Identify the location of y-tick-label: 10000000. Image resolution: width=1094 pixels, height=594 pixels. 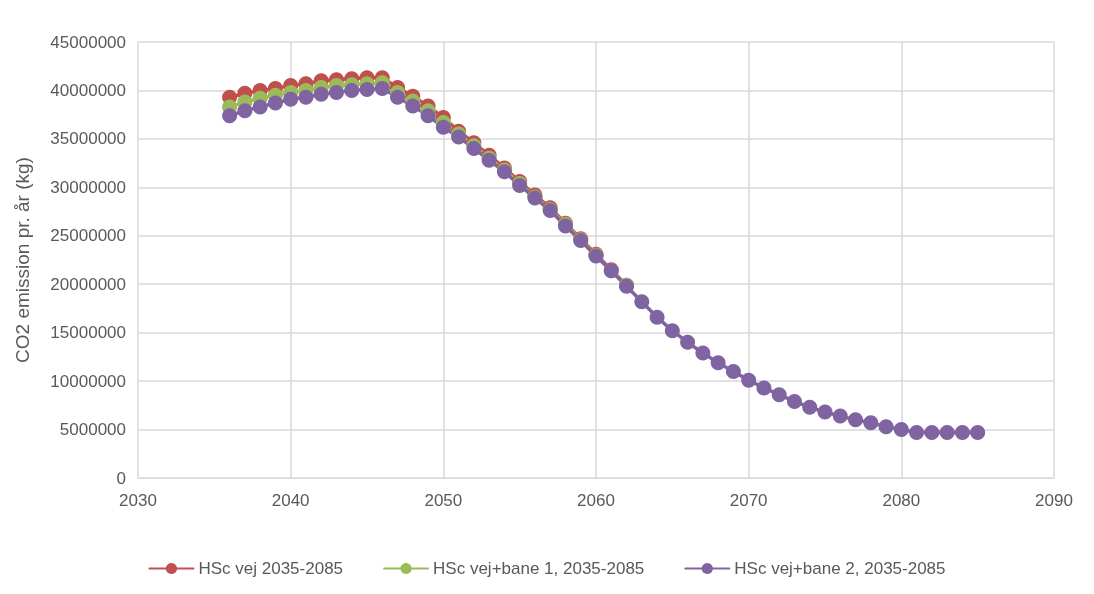
(88, 381).